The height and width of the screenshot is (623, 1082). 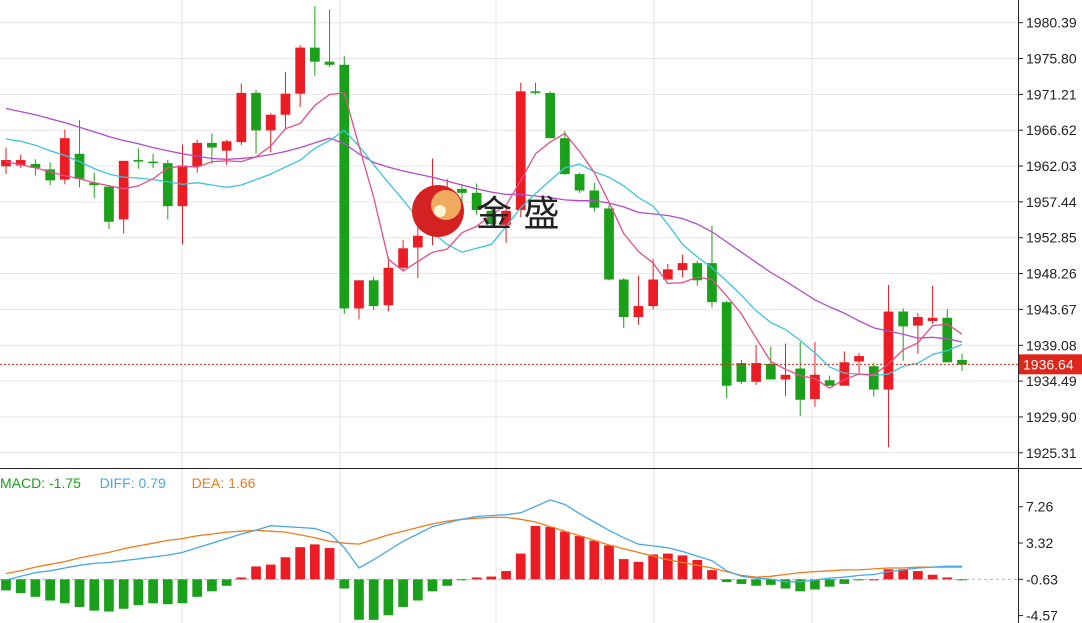 I want to click on watermark-logo-highlight, so click(x=446, y=205).